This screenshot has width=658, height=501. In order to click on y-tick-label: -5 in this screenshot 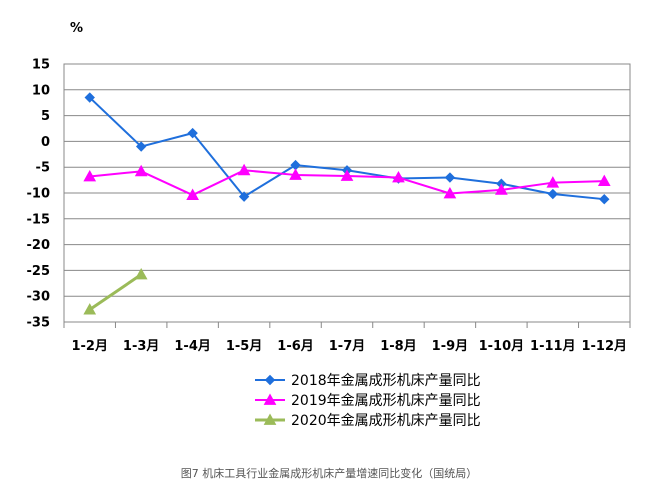, I will do `click(43, 168)`.